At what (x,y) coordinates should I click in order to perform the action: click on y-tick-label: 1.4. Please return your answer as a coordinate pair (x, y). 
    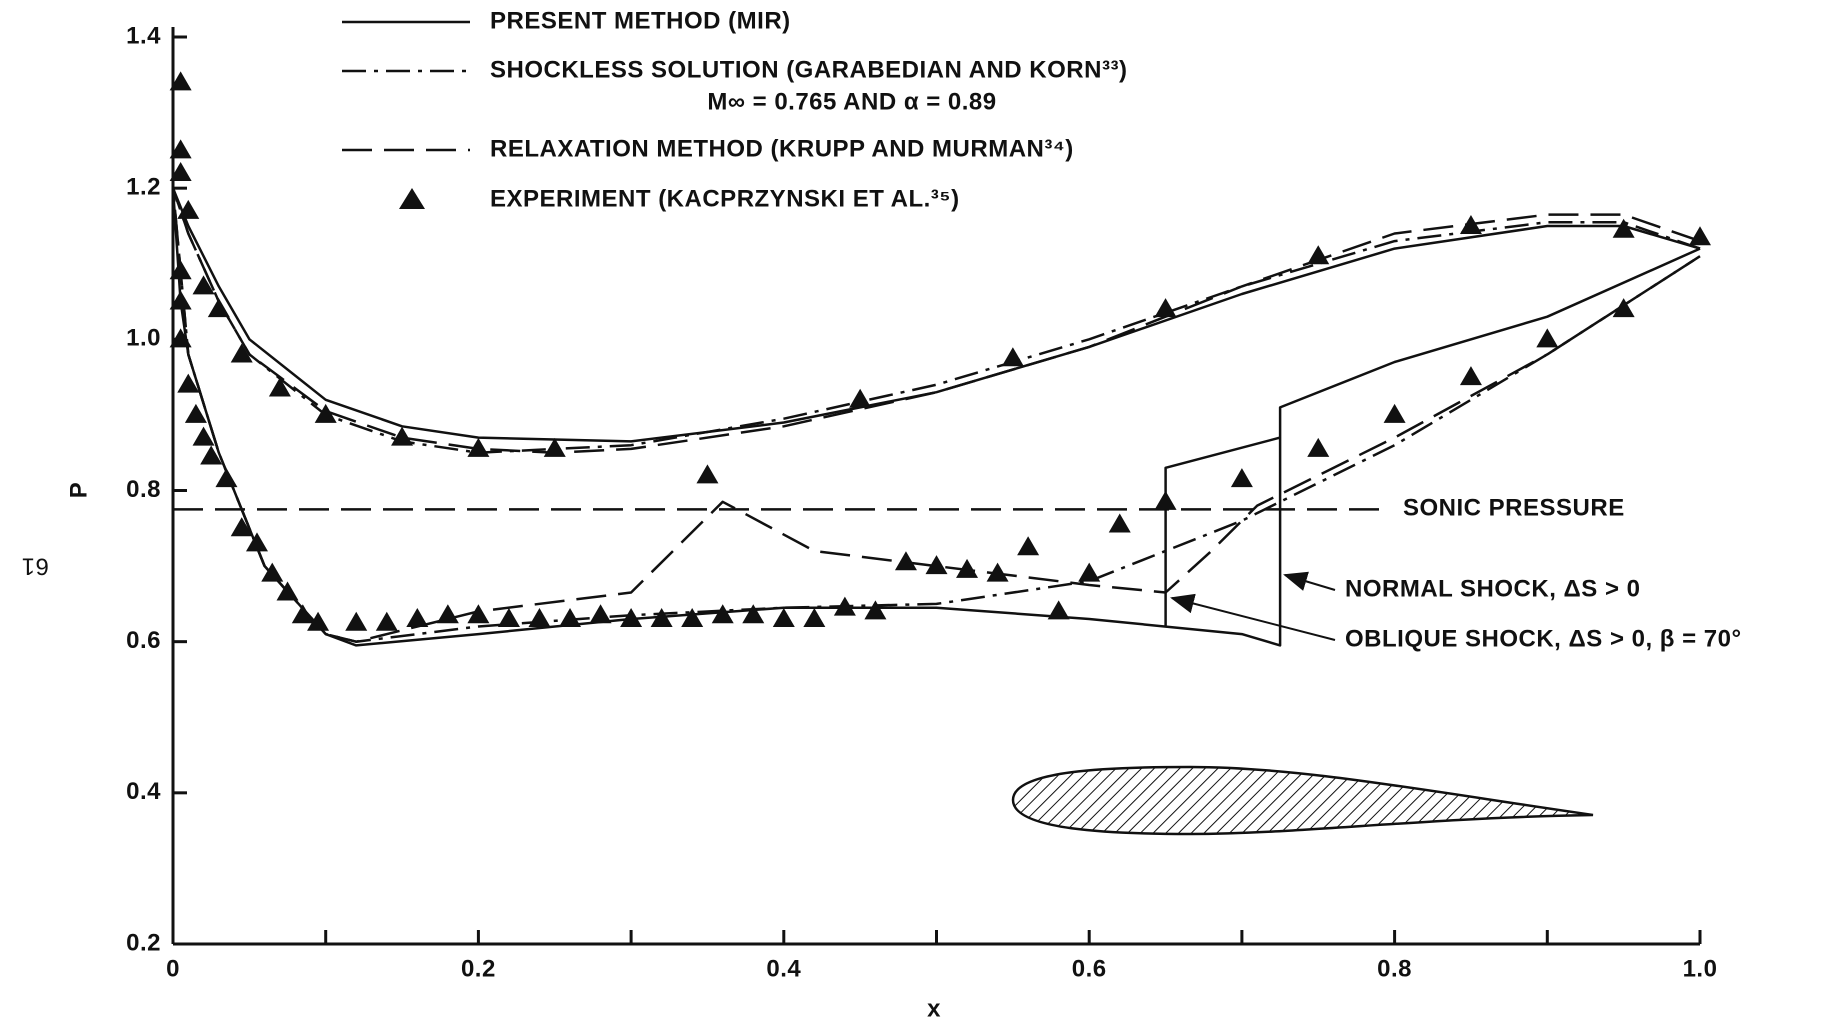
    Looking at the image, I should click on (143, 35).